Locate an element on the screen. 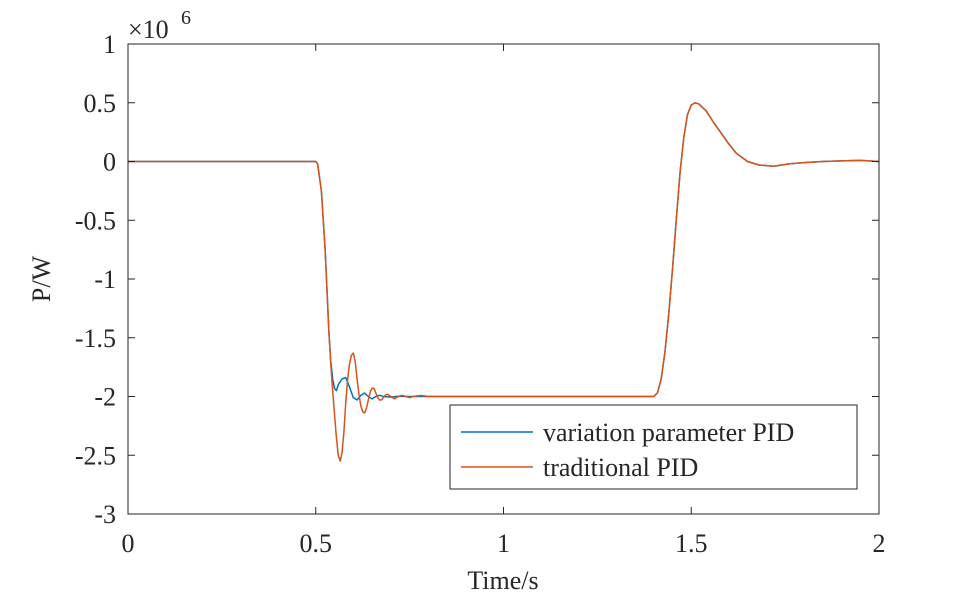  y-tick-label: 1 is located at coordinates (109, 44).